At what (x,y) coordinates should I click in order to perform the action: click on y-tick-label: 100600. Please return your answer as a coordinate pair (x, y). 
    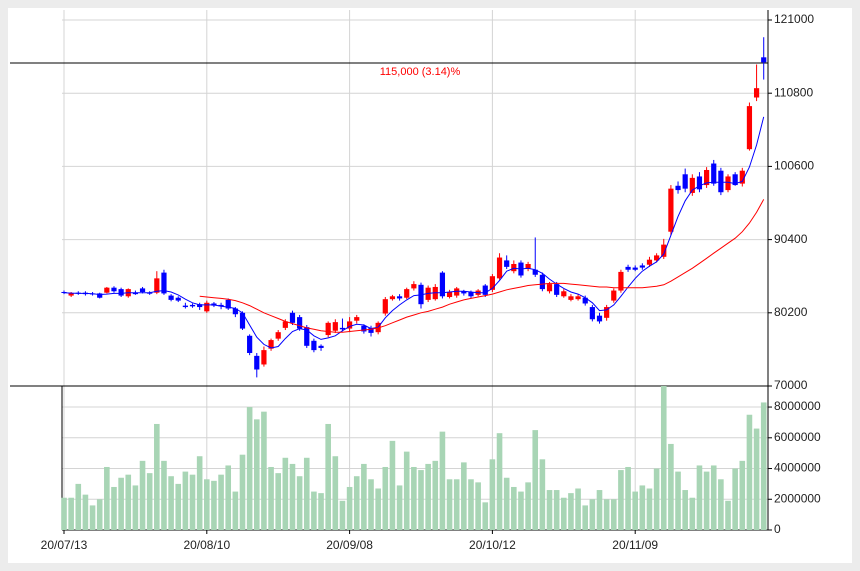
    Looking at the image, I should click on (794, 166).